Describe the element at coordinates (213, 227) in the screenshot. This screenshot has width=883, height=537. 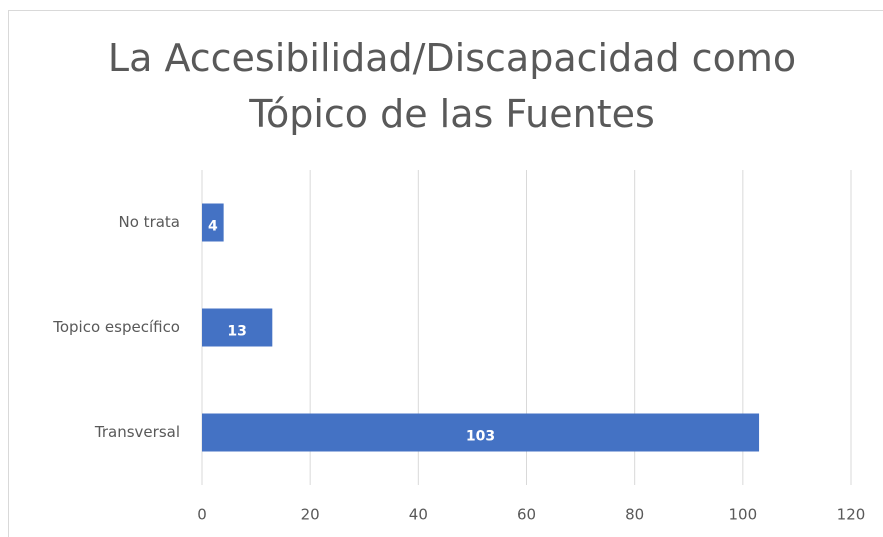
I see `data-label: 4` at that location.